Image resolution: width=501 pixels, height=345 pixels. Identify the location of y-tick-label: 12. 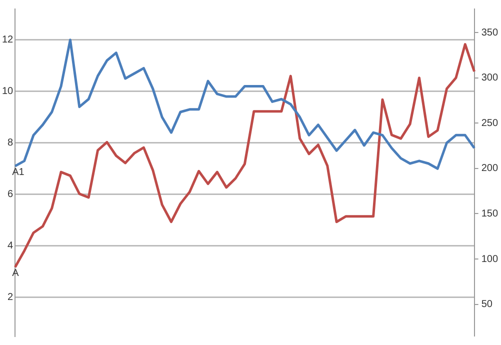
(8, 40).